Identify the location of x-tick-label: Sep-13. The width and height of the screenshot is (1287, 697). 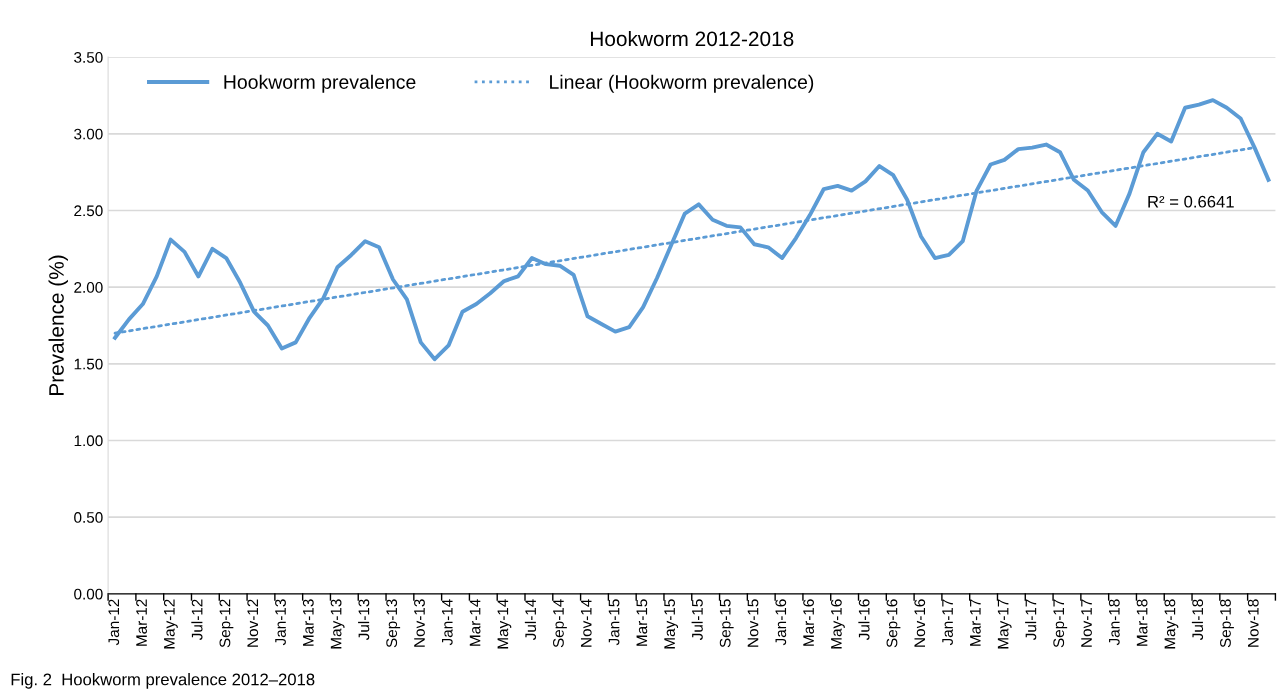
(393, 623).